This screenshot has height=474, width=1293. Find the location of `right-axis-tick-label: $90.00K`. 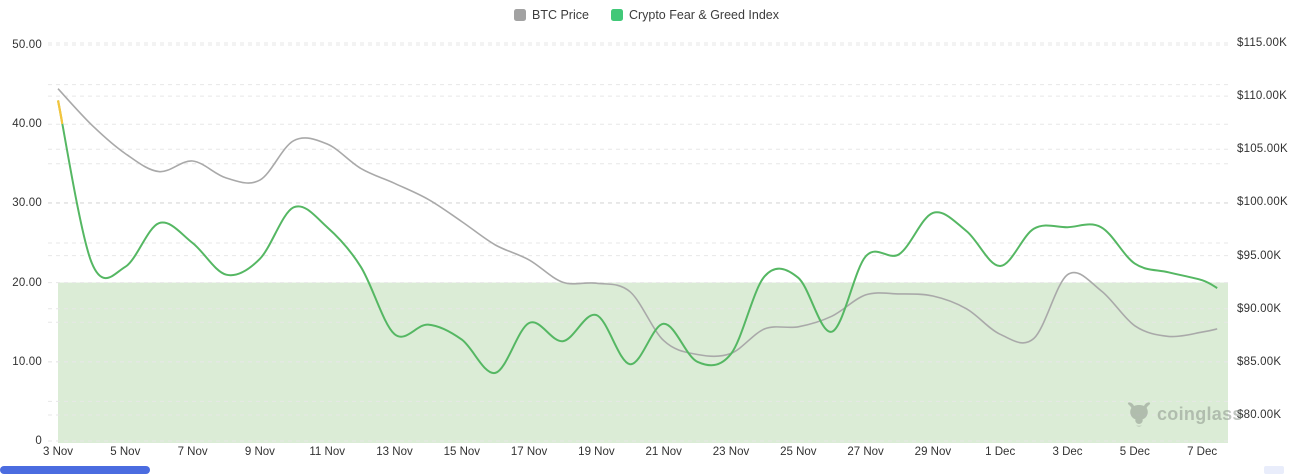

right-axis-tick-label: $90.00K is located at coordinates (1259, 308).